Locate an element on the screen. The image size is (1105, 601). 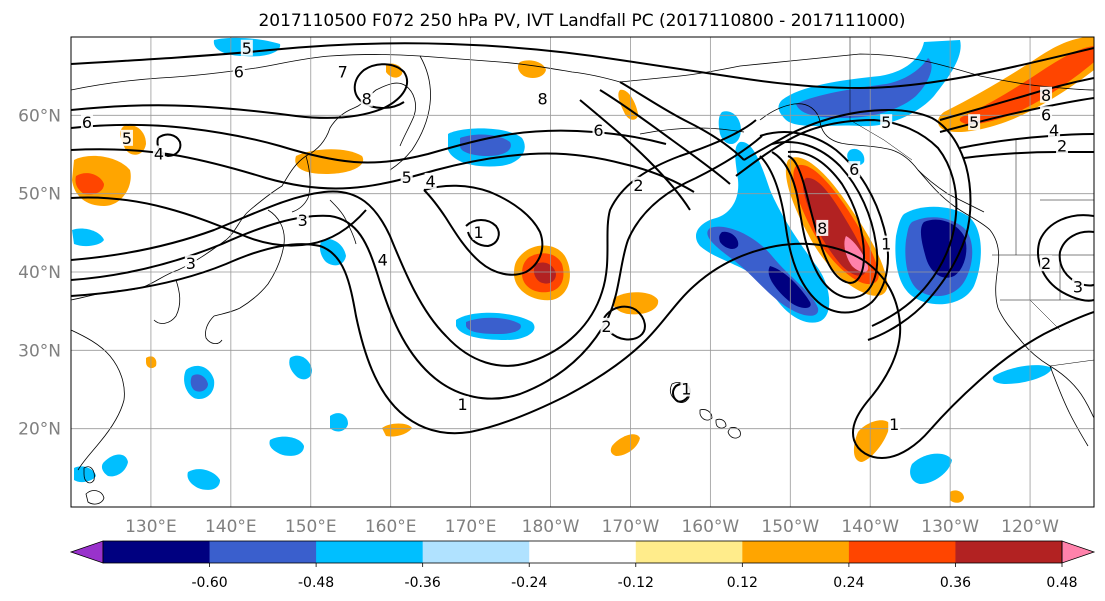
positive-anomaly-east-pacific is located at coordinates (957, 496).